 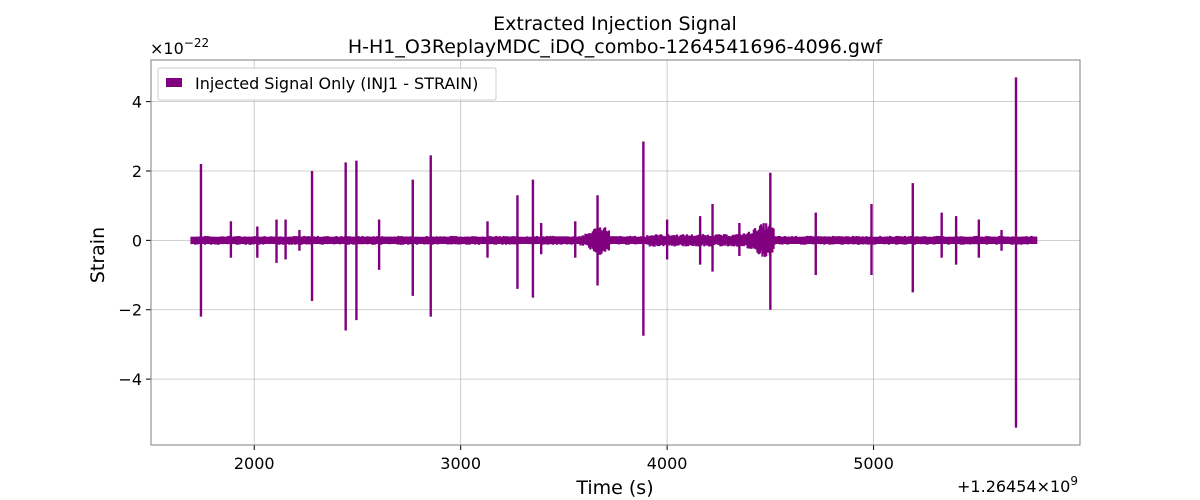 I want to click on legend-entry-label: Injected Signal Only (INJ1 - STRAIN), so click(x=336, y=83).